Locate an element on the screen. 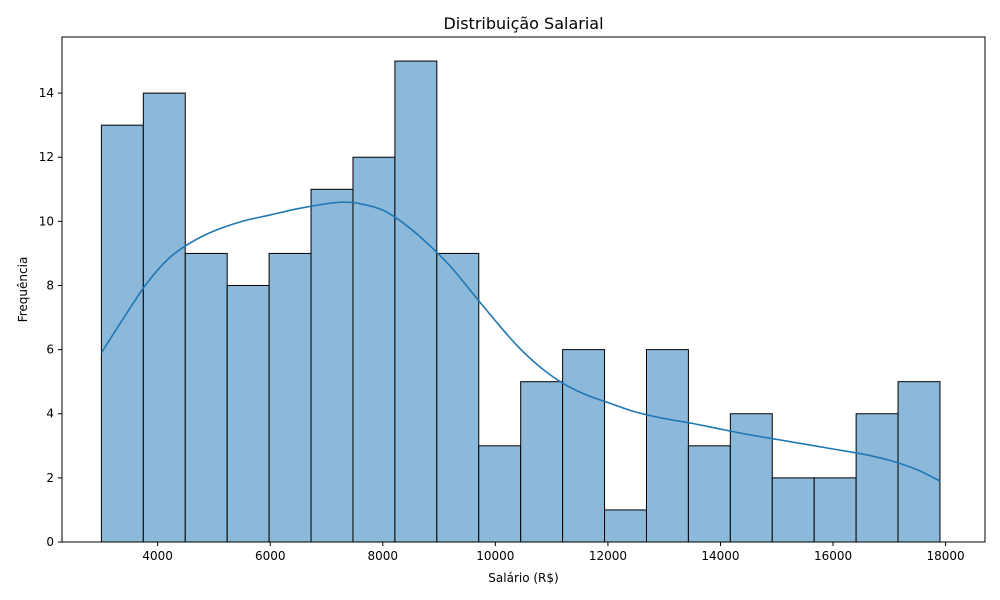 Image resolution: width=1000 pixels, height=600 pixels. y-tick-label: 12 is located at coordinates (46, 157).